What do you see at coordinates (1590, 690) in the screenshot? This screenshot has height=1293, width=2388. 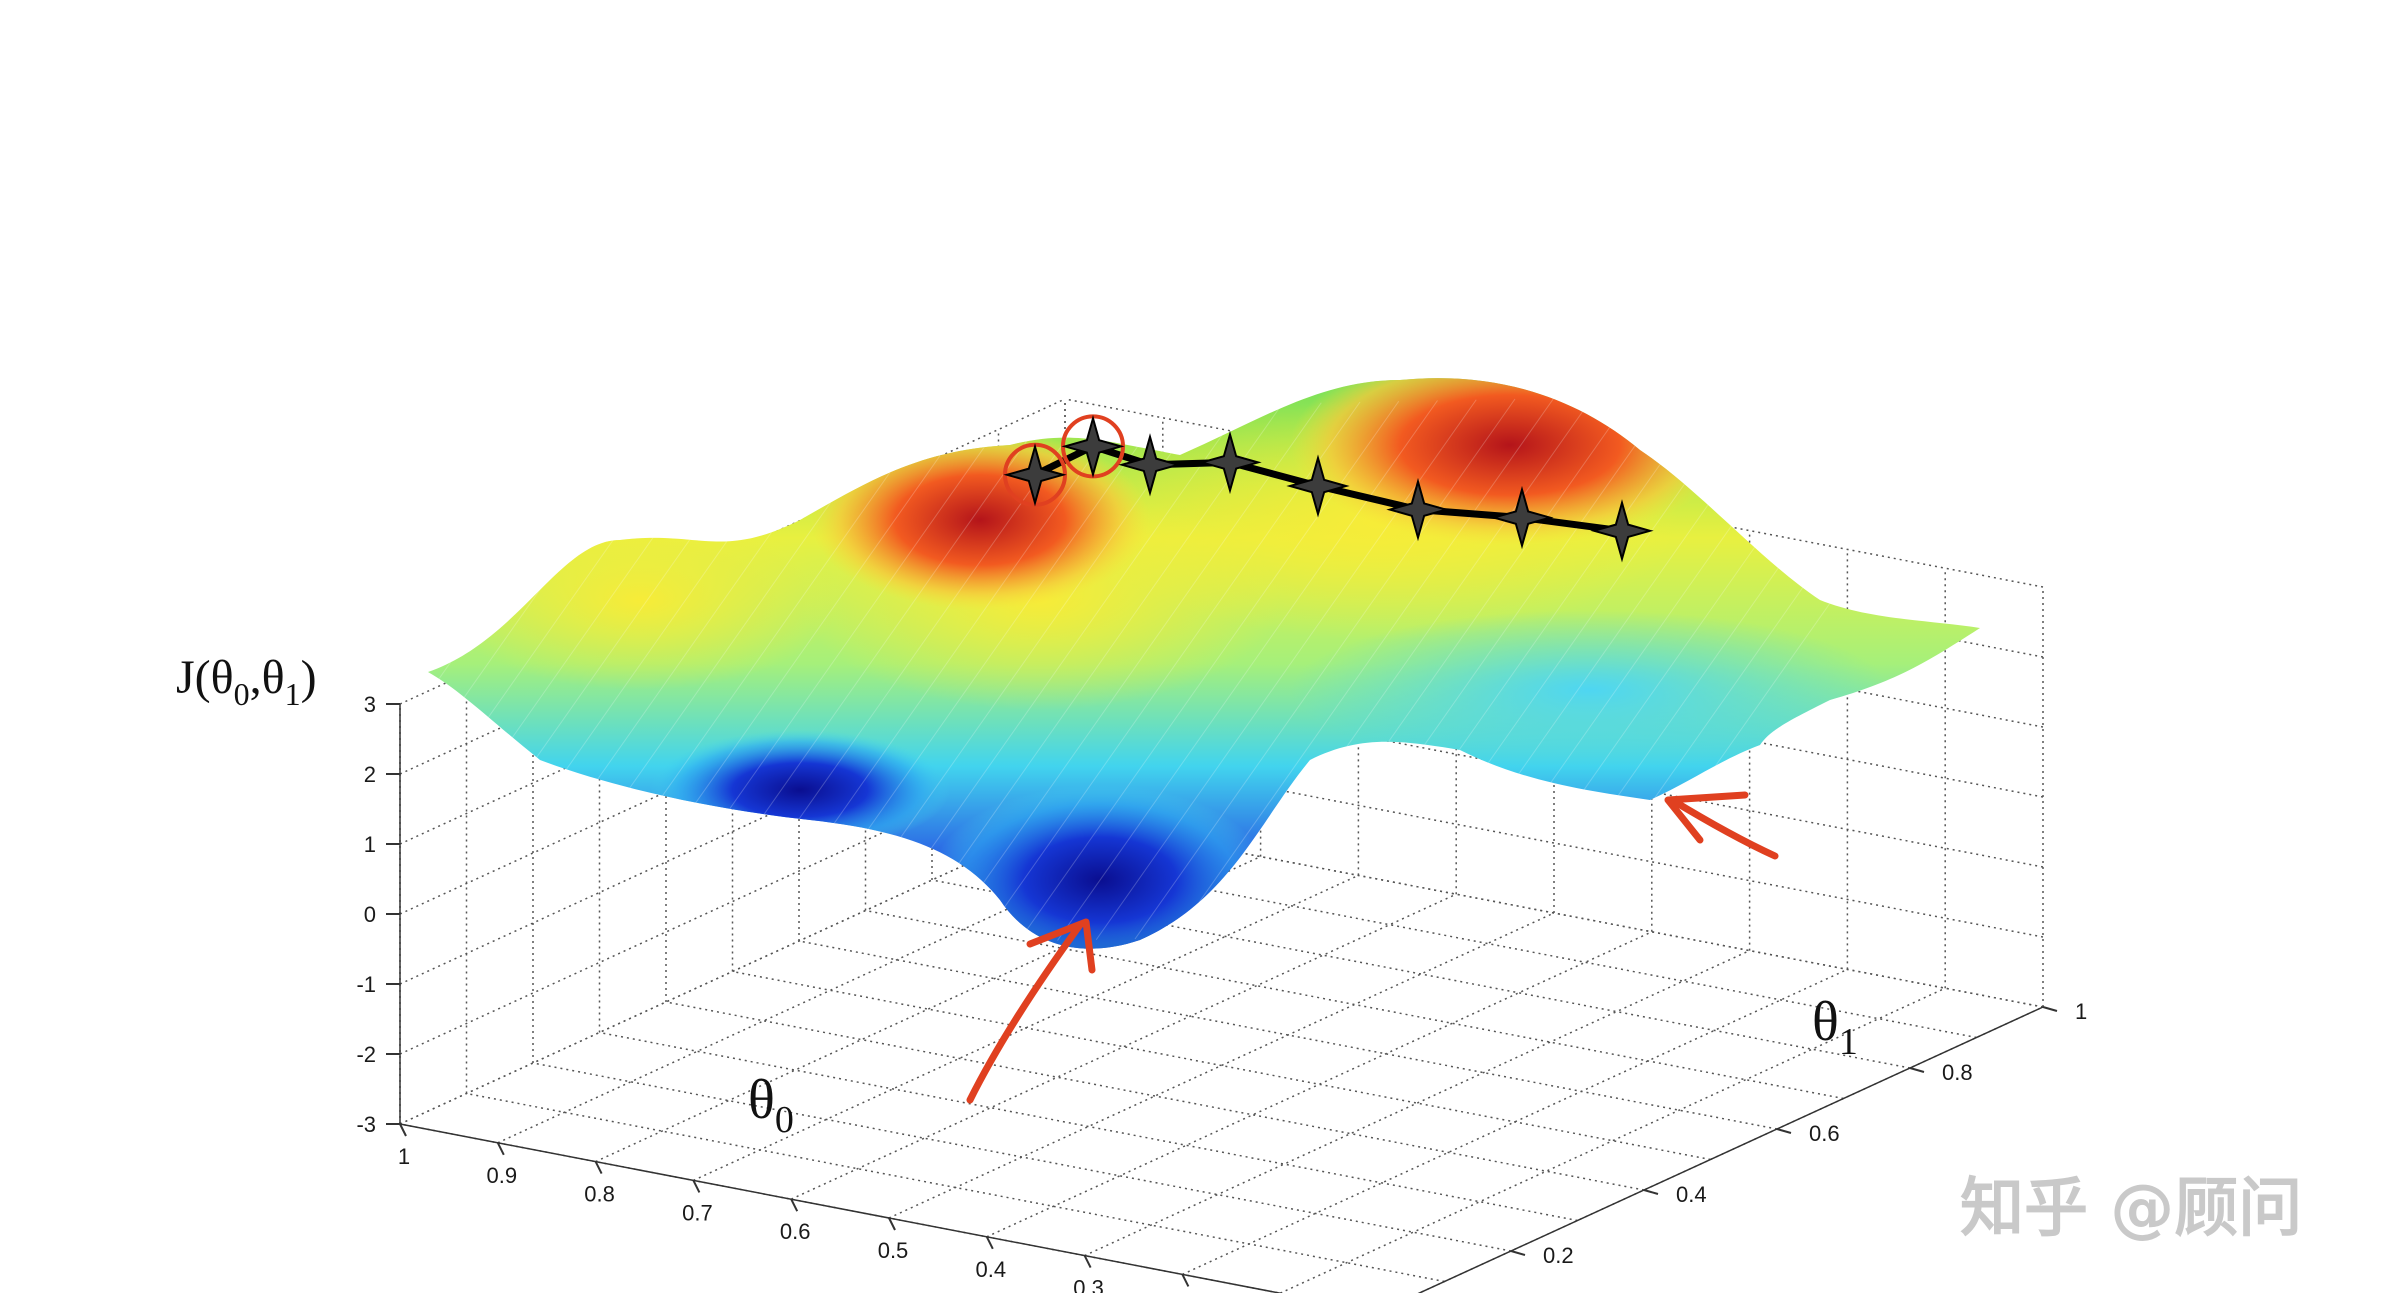 I see `cyan-band` at bounding box center [1590, 690].